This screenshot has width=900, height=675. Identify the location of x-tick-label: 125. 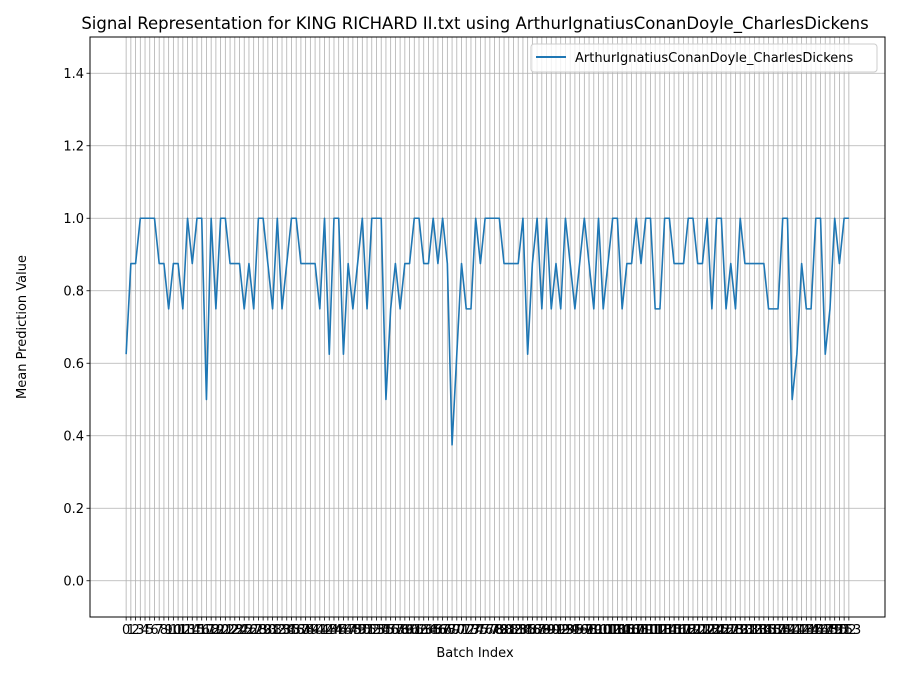
(716, 630).